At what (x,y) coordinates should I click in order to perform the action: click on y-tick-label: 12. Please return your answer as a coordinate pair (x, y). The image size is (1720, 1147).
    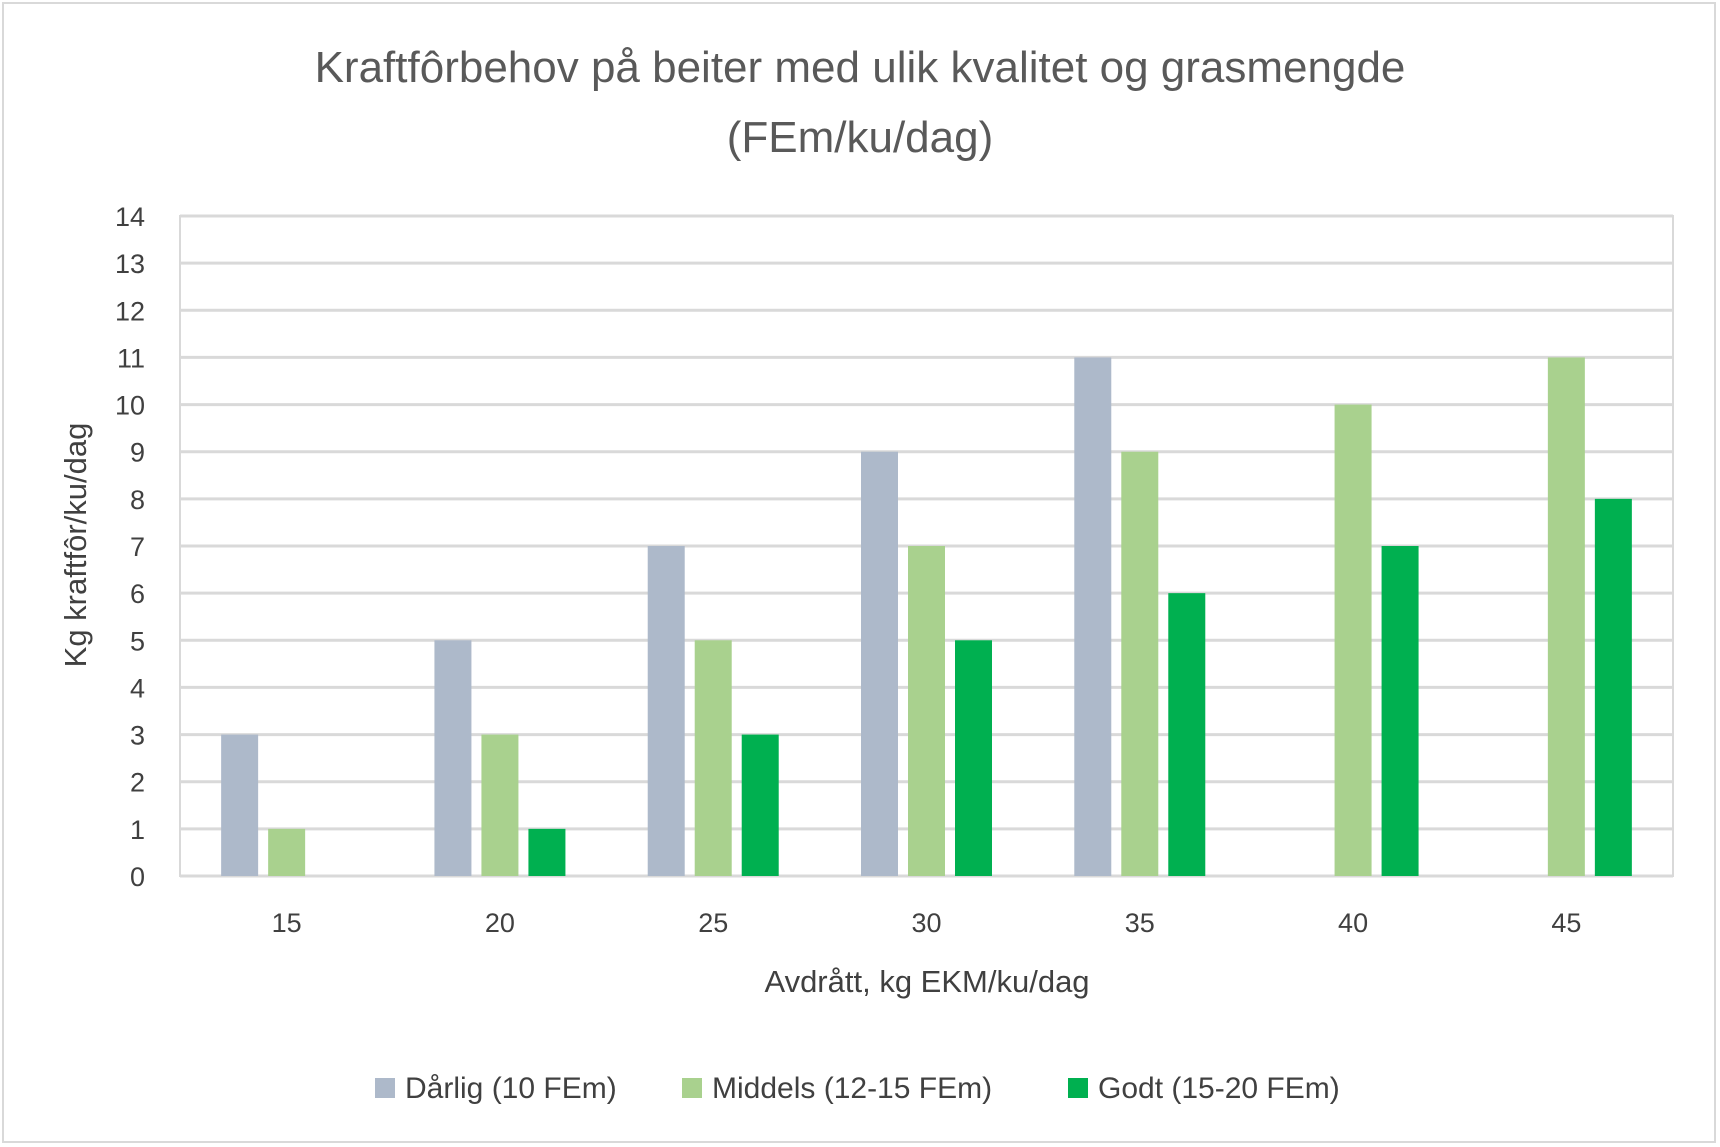
    Looking at the image, I should click on (130, 311).